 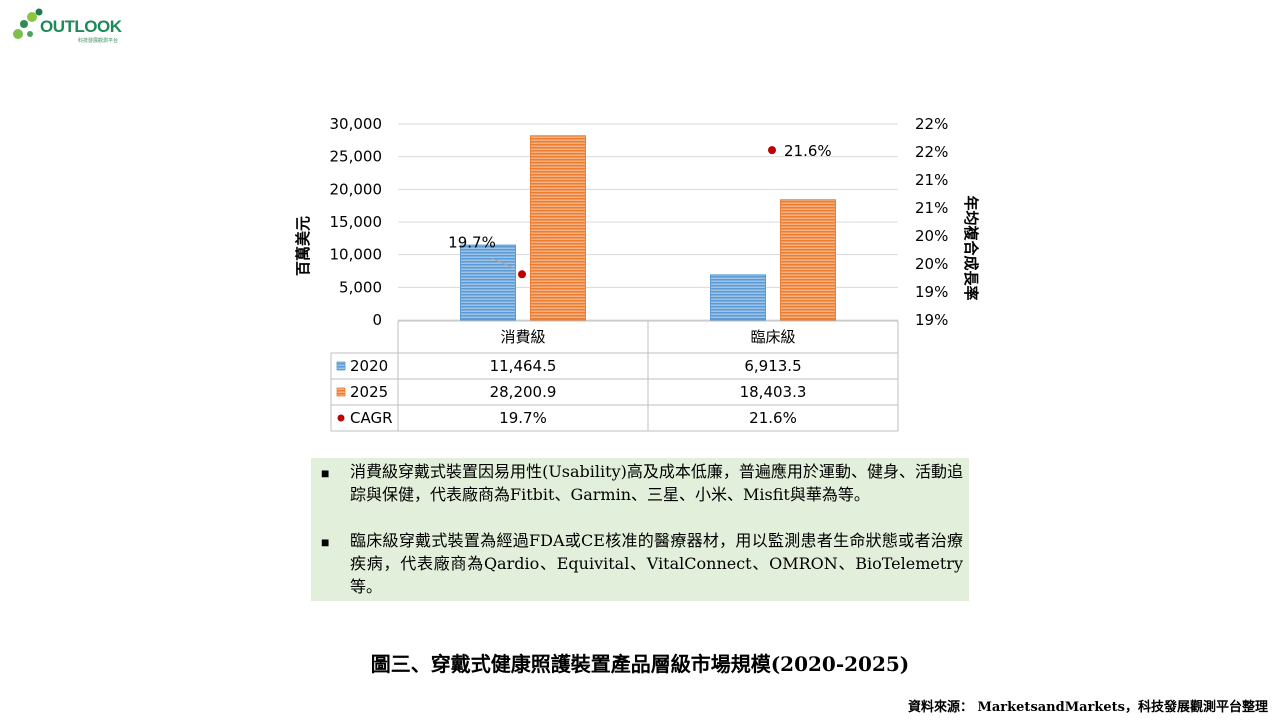 What do you see at coordinates (341, 366) in the screenshot?
I see `legend-key-2020` at bounding box center [341, 366].